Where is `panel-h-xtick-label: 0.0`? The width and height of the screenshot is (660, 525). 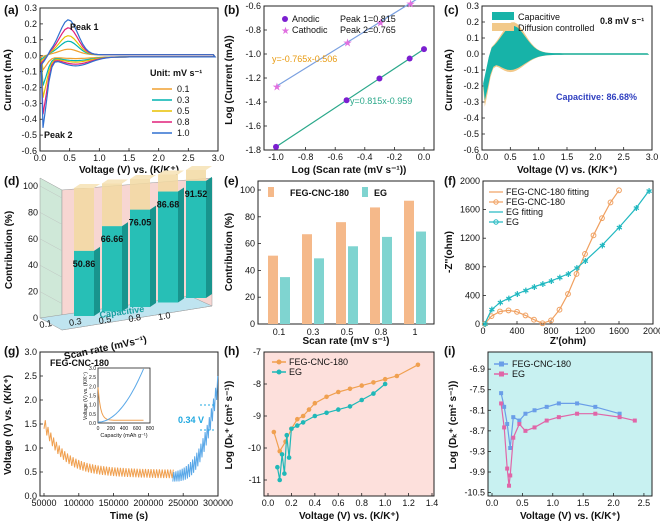
panel-h-xtick-label: 0.0 is located at coordinates (268, 503).